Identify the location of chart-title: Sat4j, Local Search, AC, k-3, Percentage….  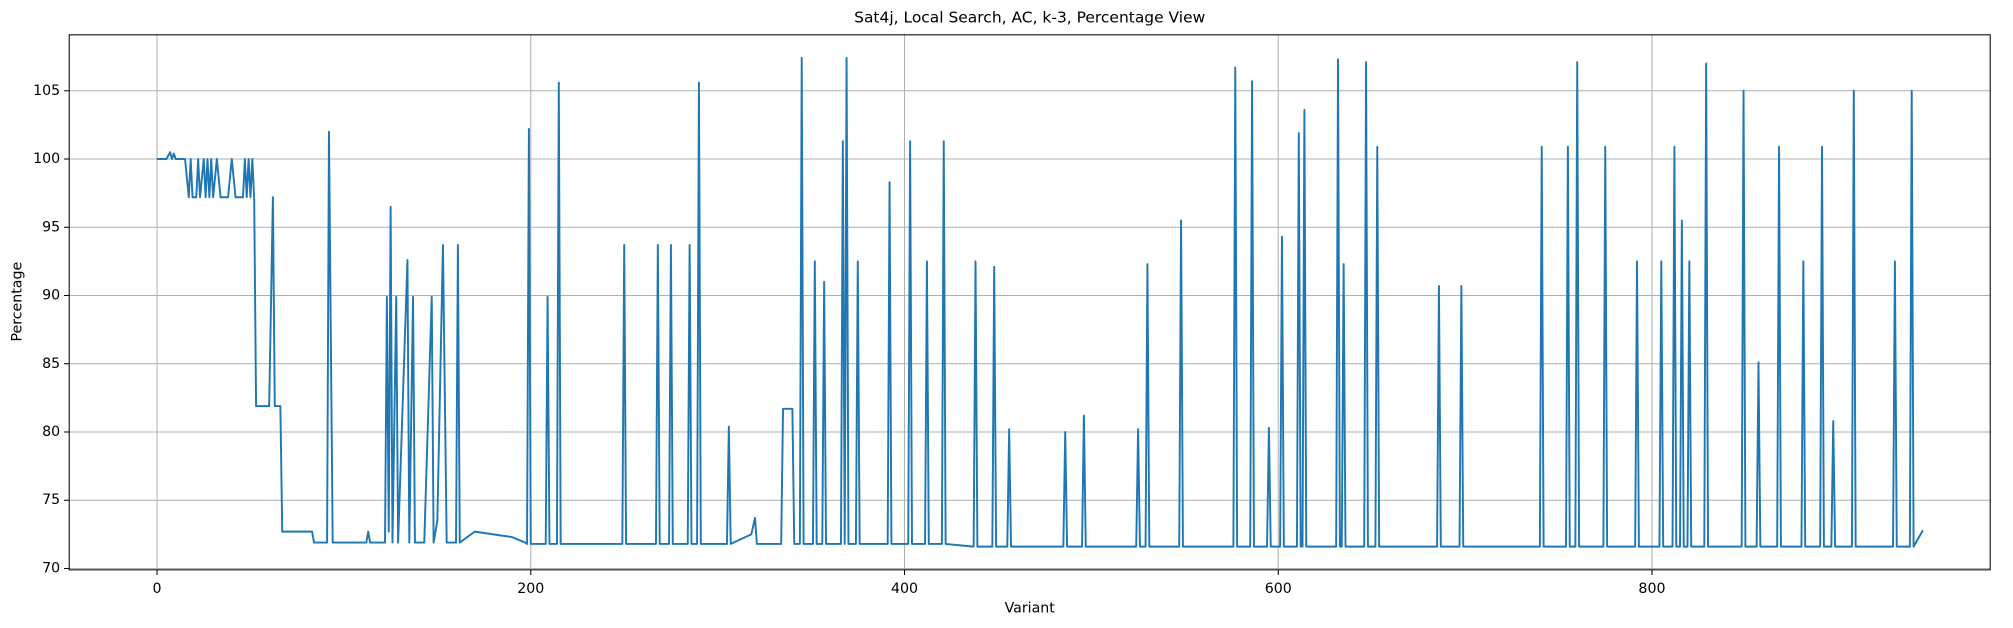
(1029, 18).